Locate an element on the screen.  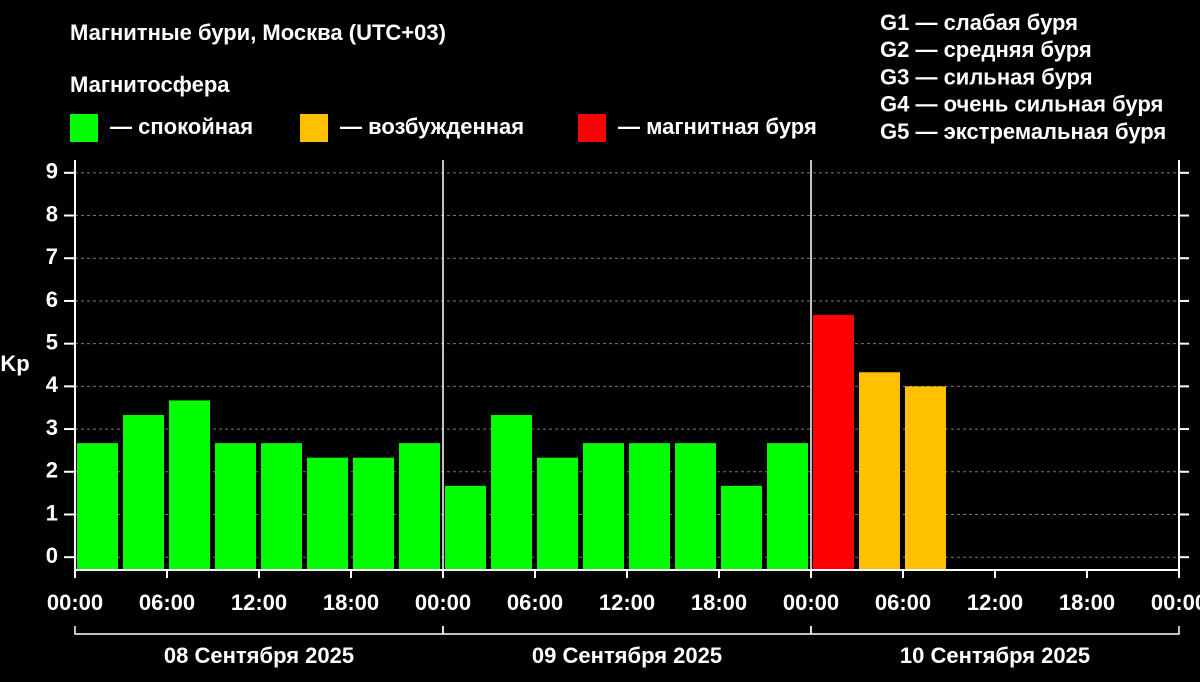
day-bracket is located at coordinates (995, 630).